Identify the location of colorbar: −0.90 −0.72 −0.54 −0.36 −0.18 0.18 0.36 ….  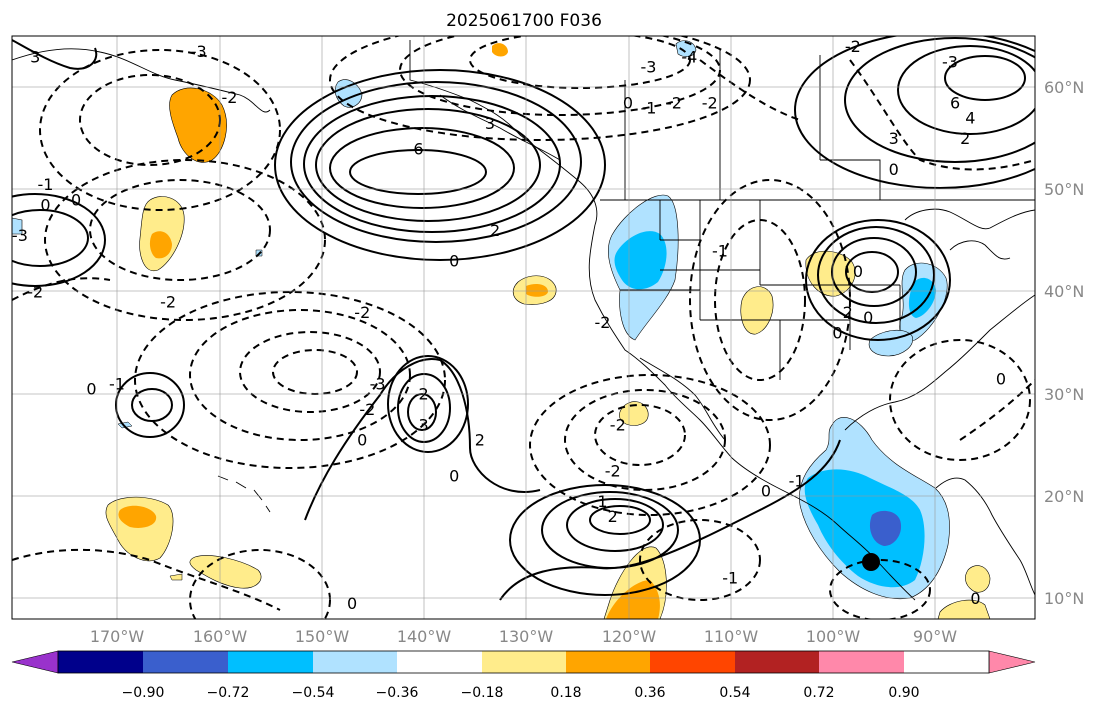
(523, 675).